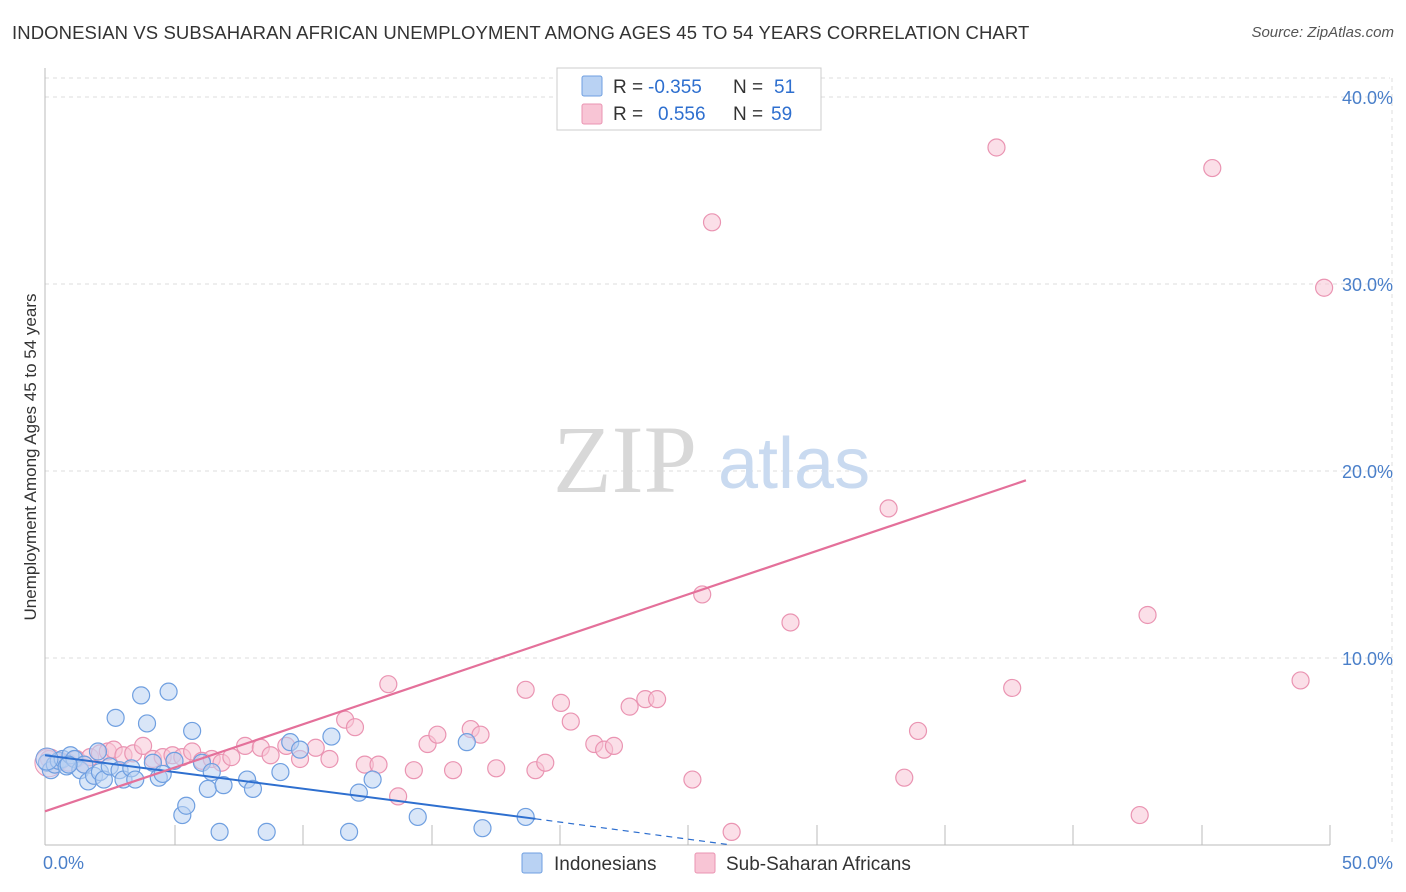 The image size is (1406, 892). Describe the element at coordinates (818, 864) in the screenshot. I see `bottom-legend-subsaharan: Sub-Saharan Africans` at that location.